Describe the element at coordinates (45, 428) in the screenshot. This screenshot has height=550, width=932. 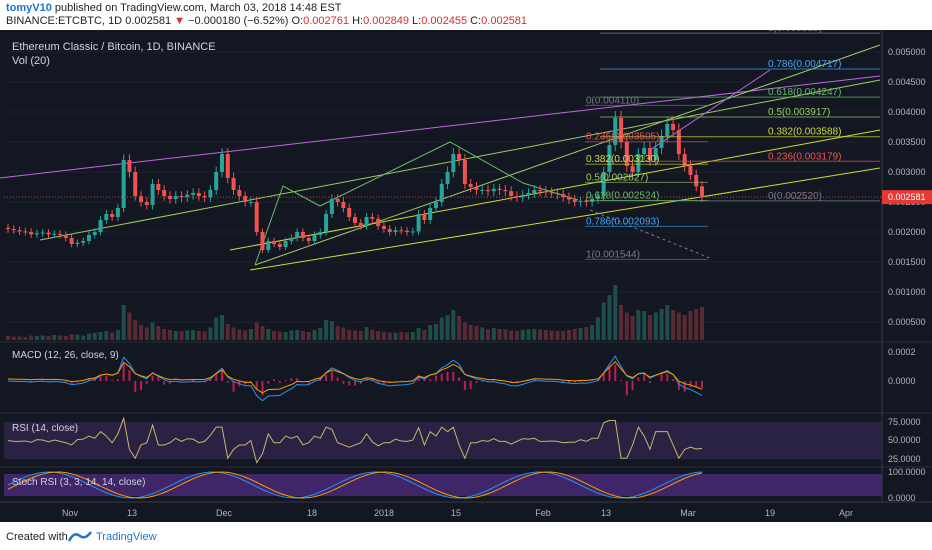
I see `rsi-label: RSI (14, close)` at that location.